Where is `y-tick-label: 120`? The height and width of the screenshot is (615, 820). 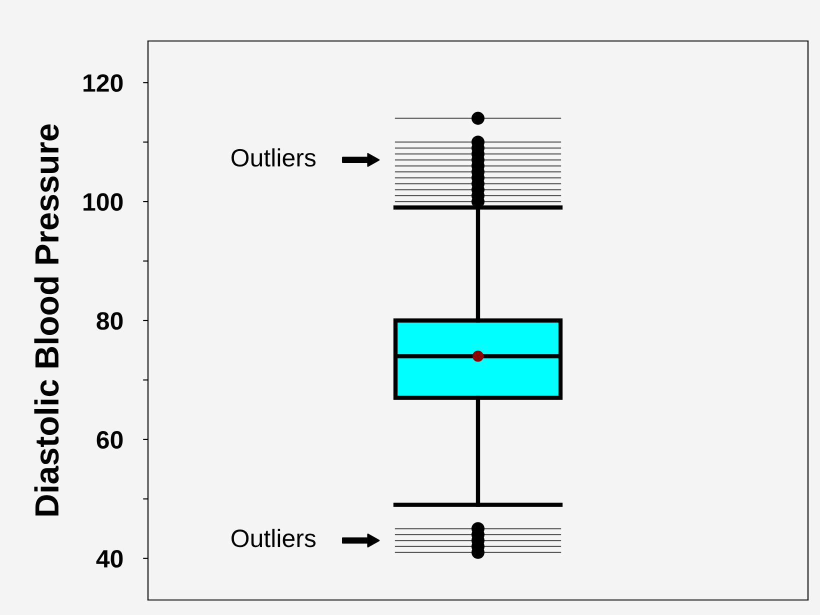
y-tick-label: 120 is located at coordinates (103, 83).